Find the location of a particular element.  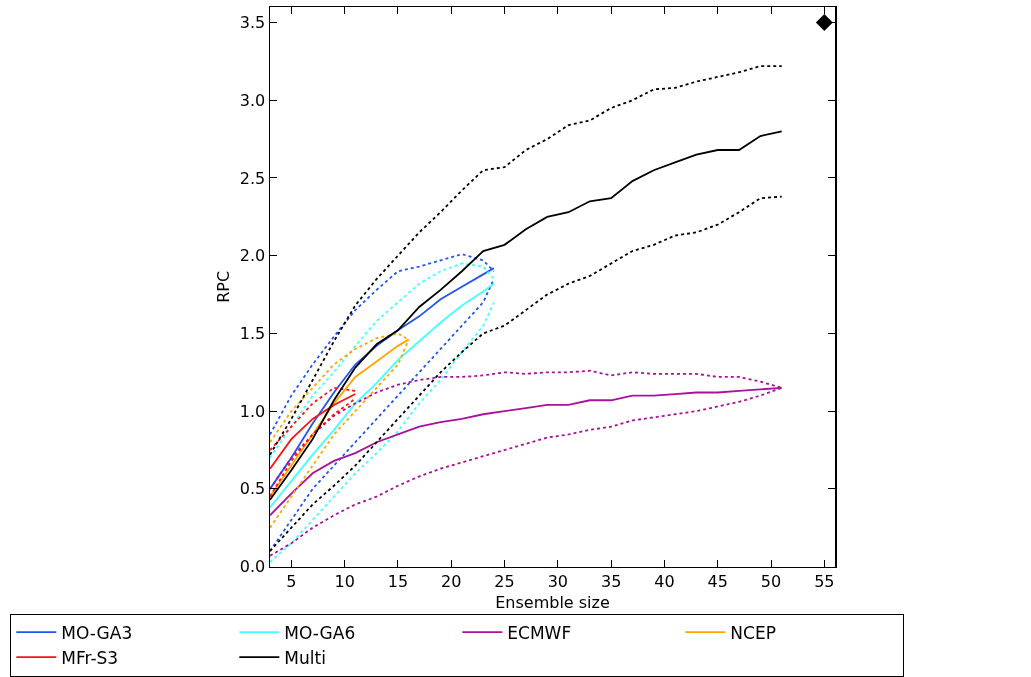

y-tick-label: 2.0 is located at coordinates (252, 256).